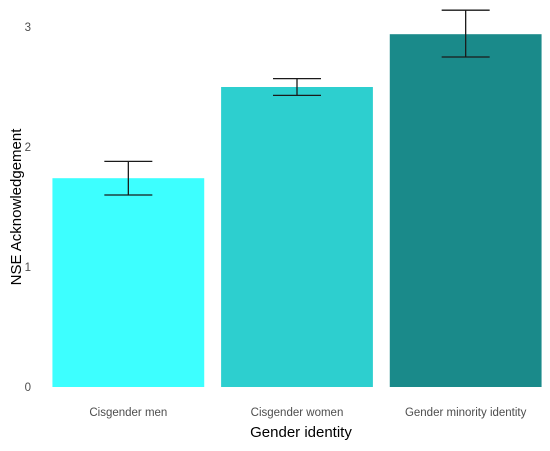 The image size is (550, 451). Describe the element at coordinates (301, 432) in the screenshot. I see `x-axis-title: Gender identity` at that location.